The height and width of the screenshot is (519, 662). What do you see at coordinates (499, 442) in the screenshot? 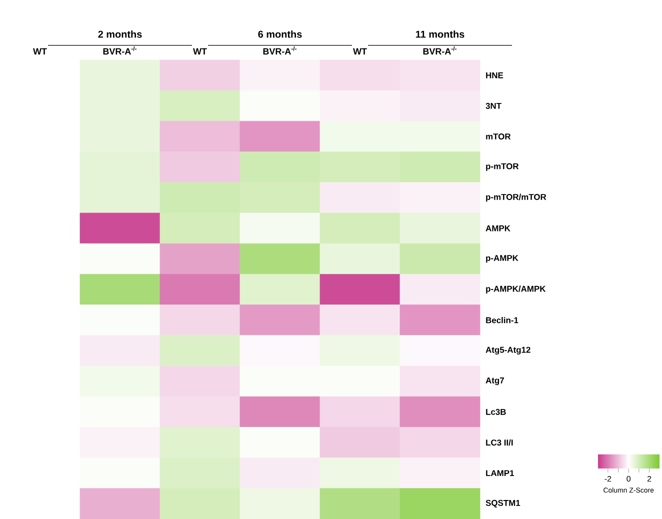
I see `y-tick-label: LC3 II/I` at bounding box center [499, 442].